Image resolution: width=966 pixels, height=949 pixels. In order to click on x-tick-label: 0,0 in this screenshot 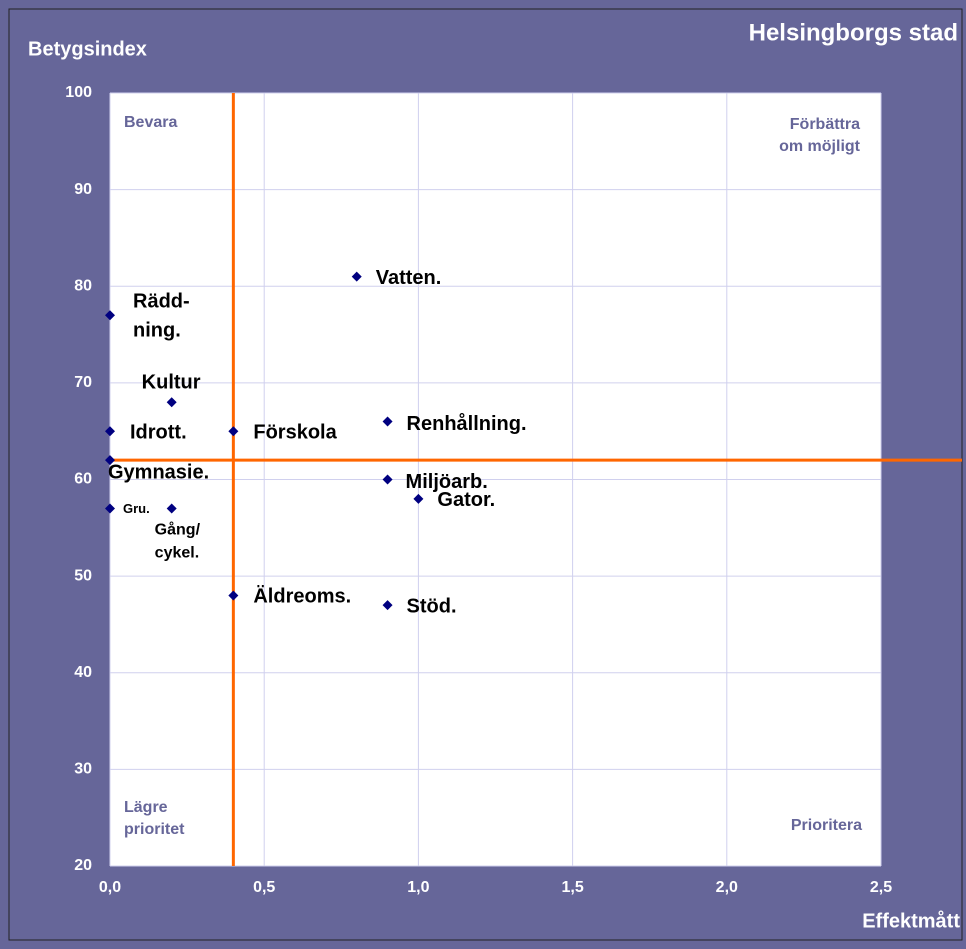, I will do `click(110, 887)`.